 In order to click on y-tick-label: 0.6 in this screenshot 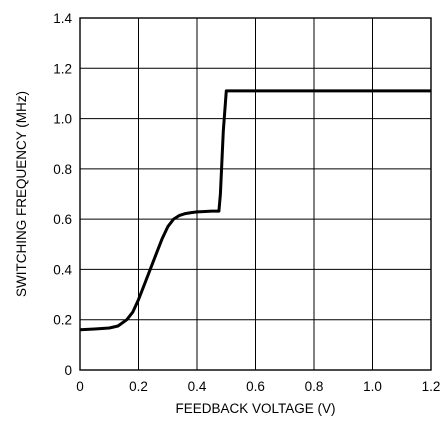, I will do `click(62, 219)`.